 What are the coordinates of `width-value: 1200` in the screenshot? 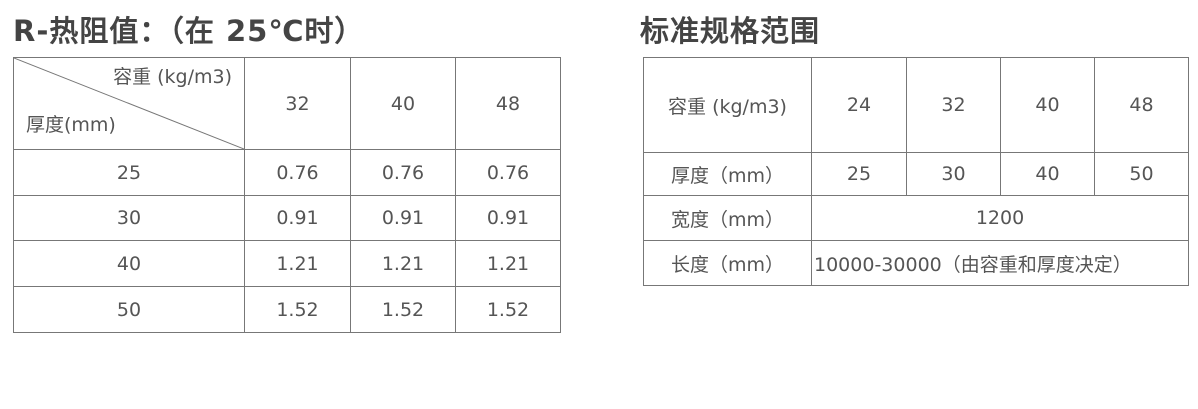 It's located at (1000, 218).